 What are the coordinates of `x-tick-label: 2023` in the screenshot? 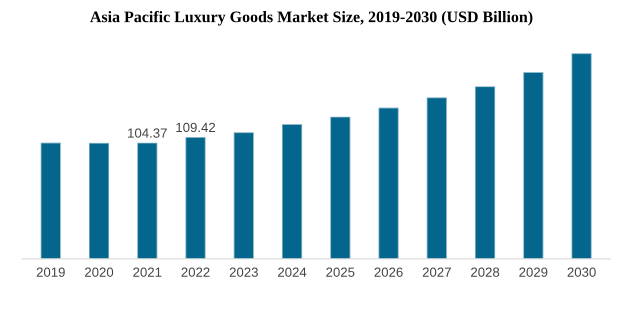 It's located at (244, 272).